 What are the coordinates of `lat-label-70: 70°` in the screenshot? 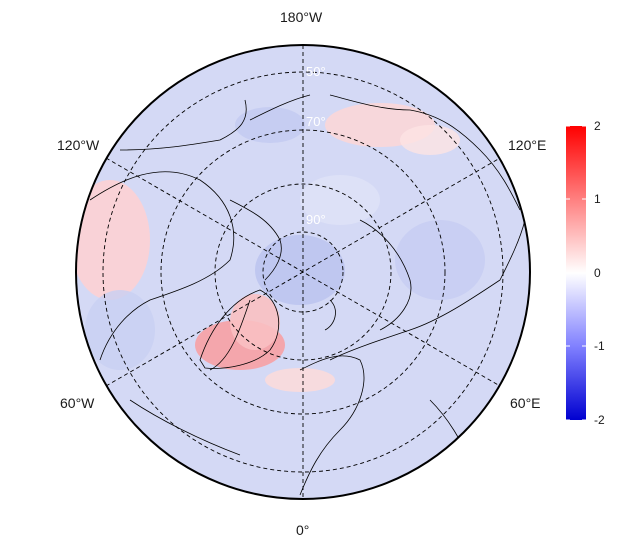 It's located at (316, 121).